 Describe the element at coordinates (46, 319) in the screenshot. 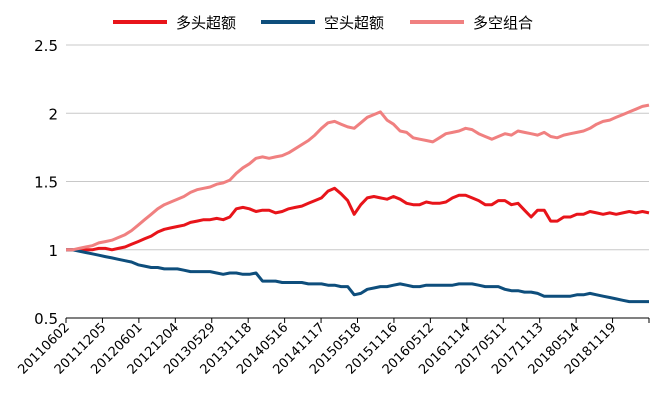

I see `y-tick-label: 0.5` at that location.